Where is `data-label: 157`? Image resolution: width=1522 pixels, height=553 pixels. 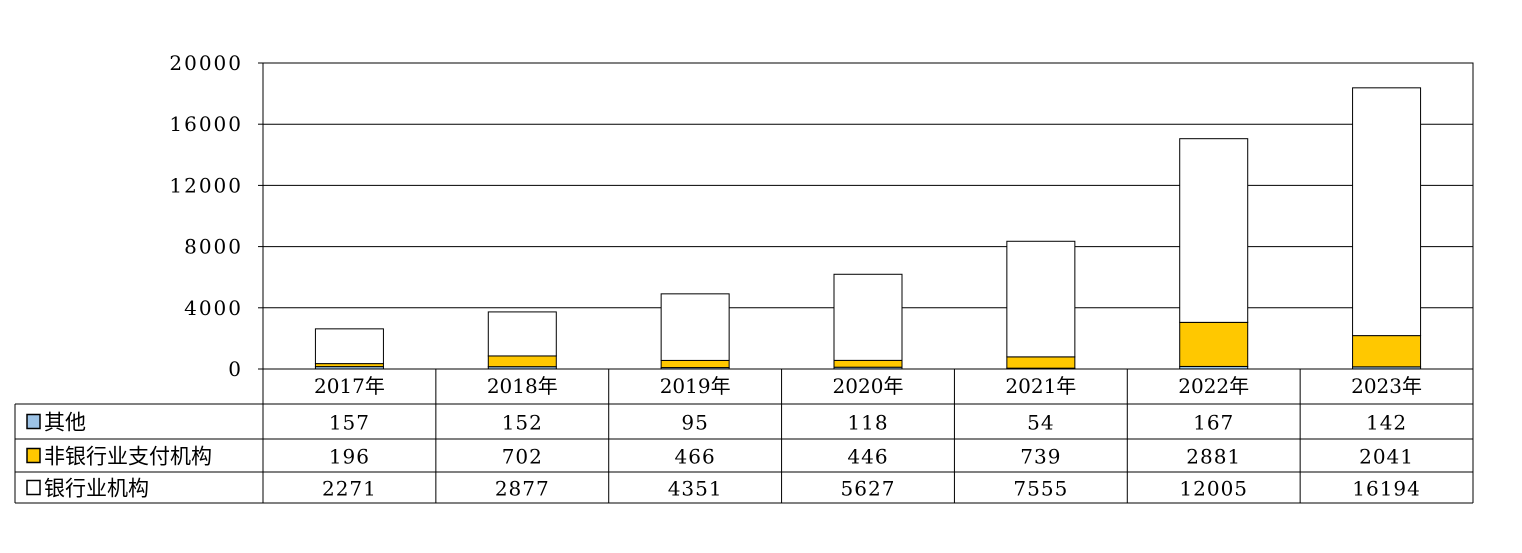 data-label: 157 is located at coordinates (349, 423).